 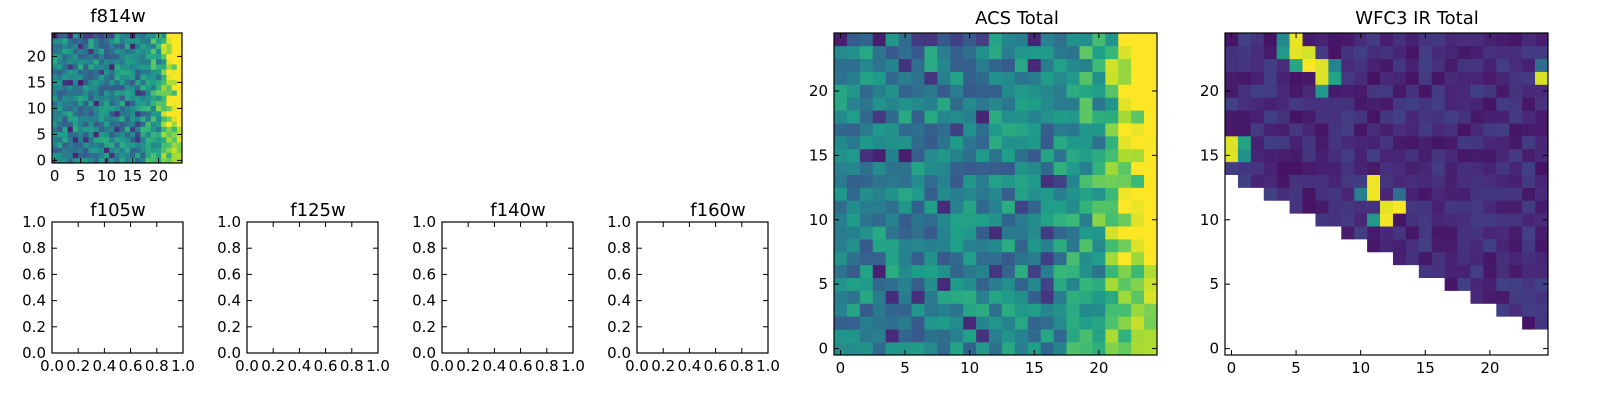 I want to click on title-acs-total: ACS Total, so click(x=1017, y=18).